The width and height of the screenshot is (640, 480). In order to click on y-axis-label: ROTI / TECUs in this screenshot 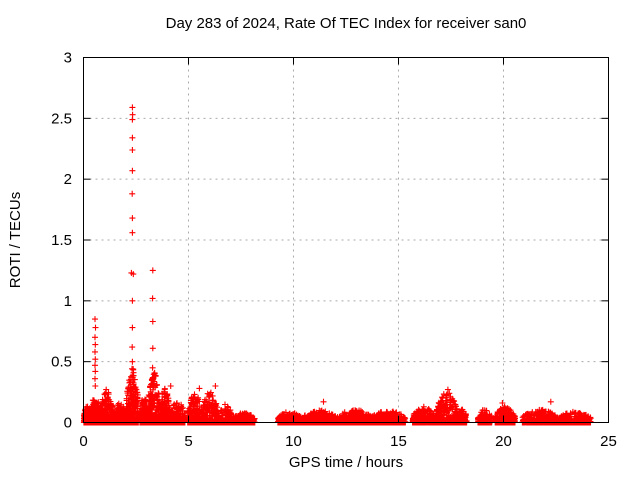, I will do `click(15, 240)`.